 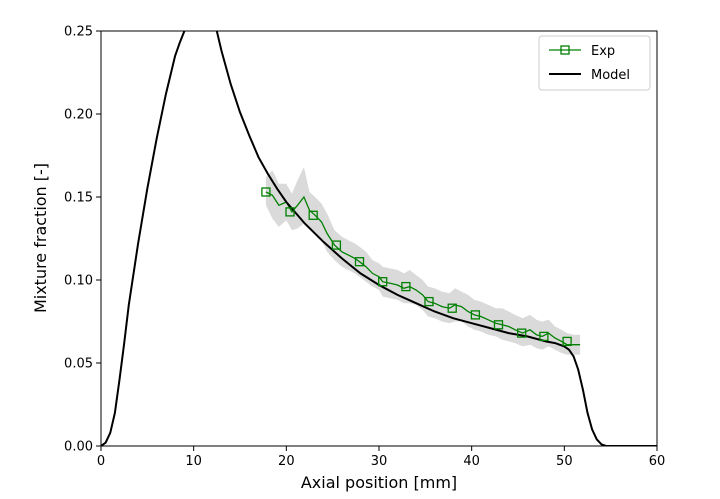 I want to click on y-tick-label: 0.10, so click(x=78, y=281).